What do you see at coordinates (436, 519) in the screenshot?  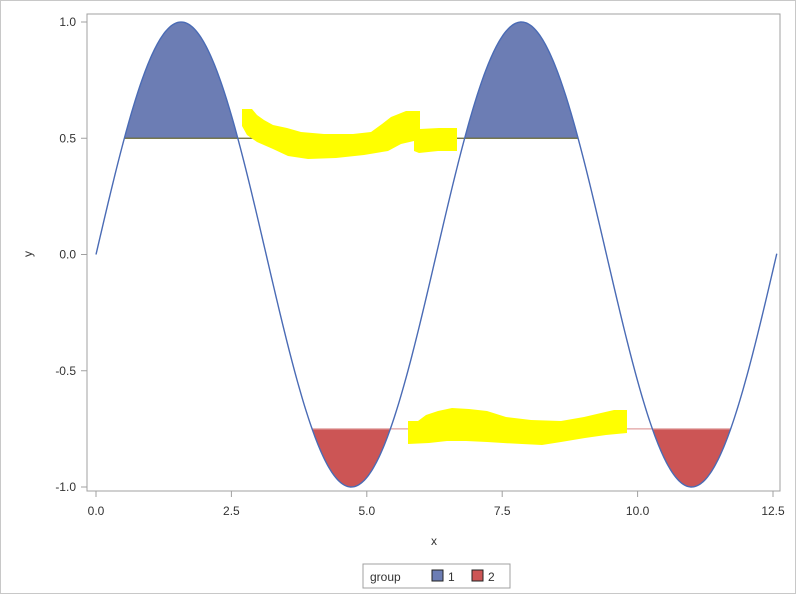 I see `x-axis: 0.0 2.5 5.0 7.5 10.0 12.5 x` at bounding box center [436, 519].